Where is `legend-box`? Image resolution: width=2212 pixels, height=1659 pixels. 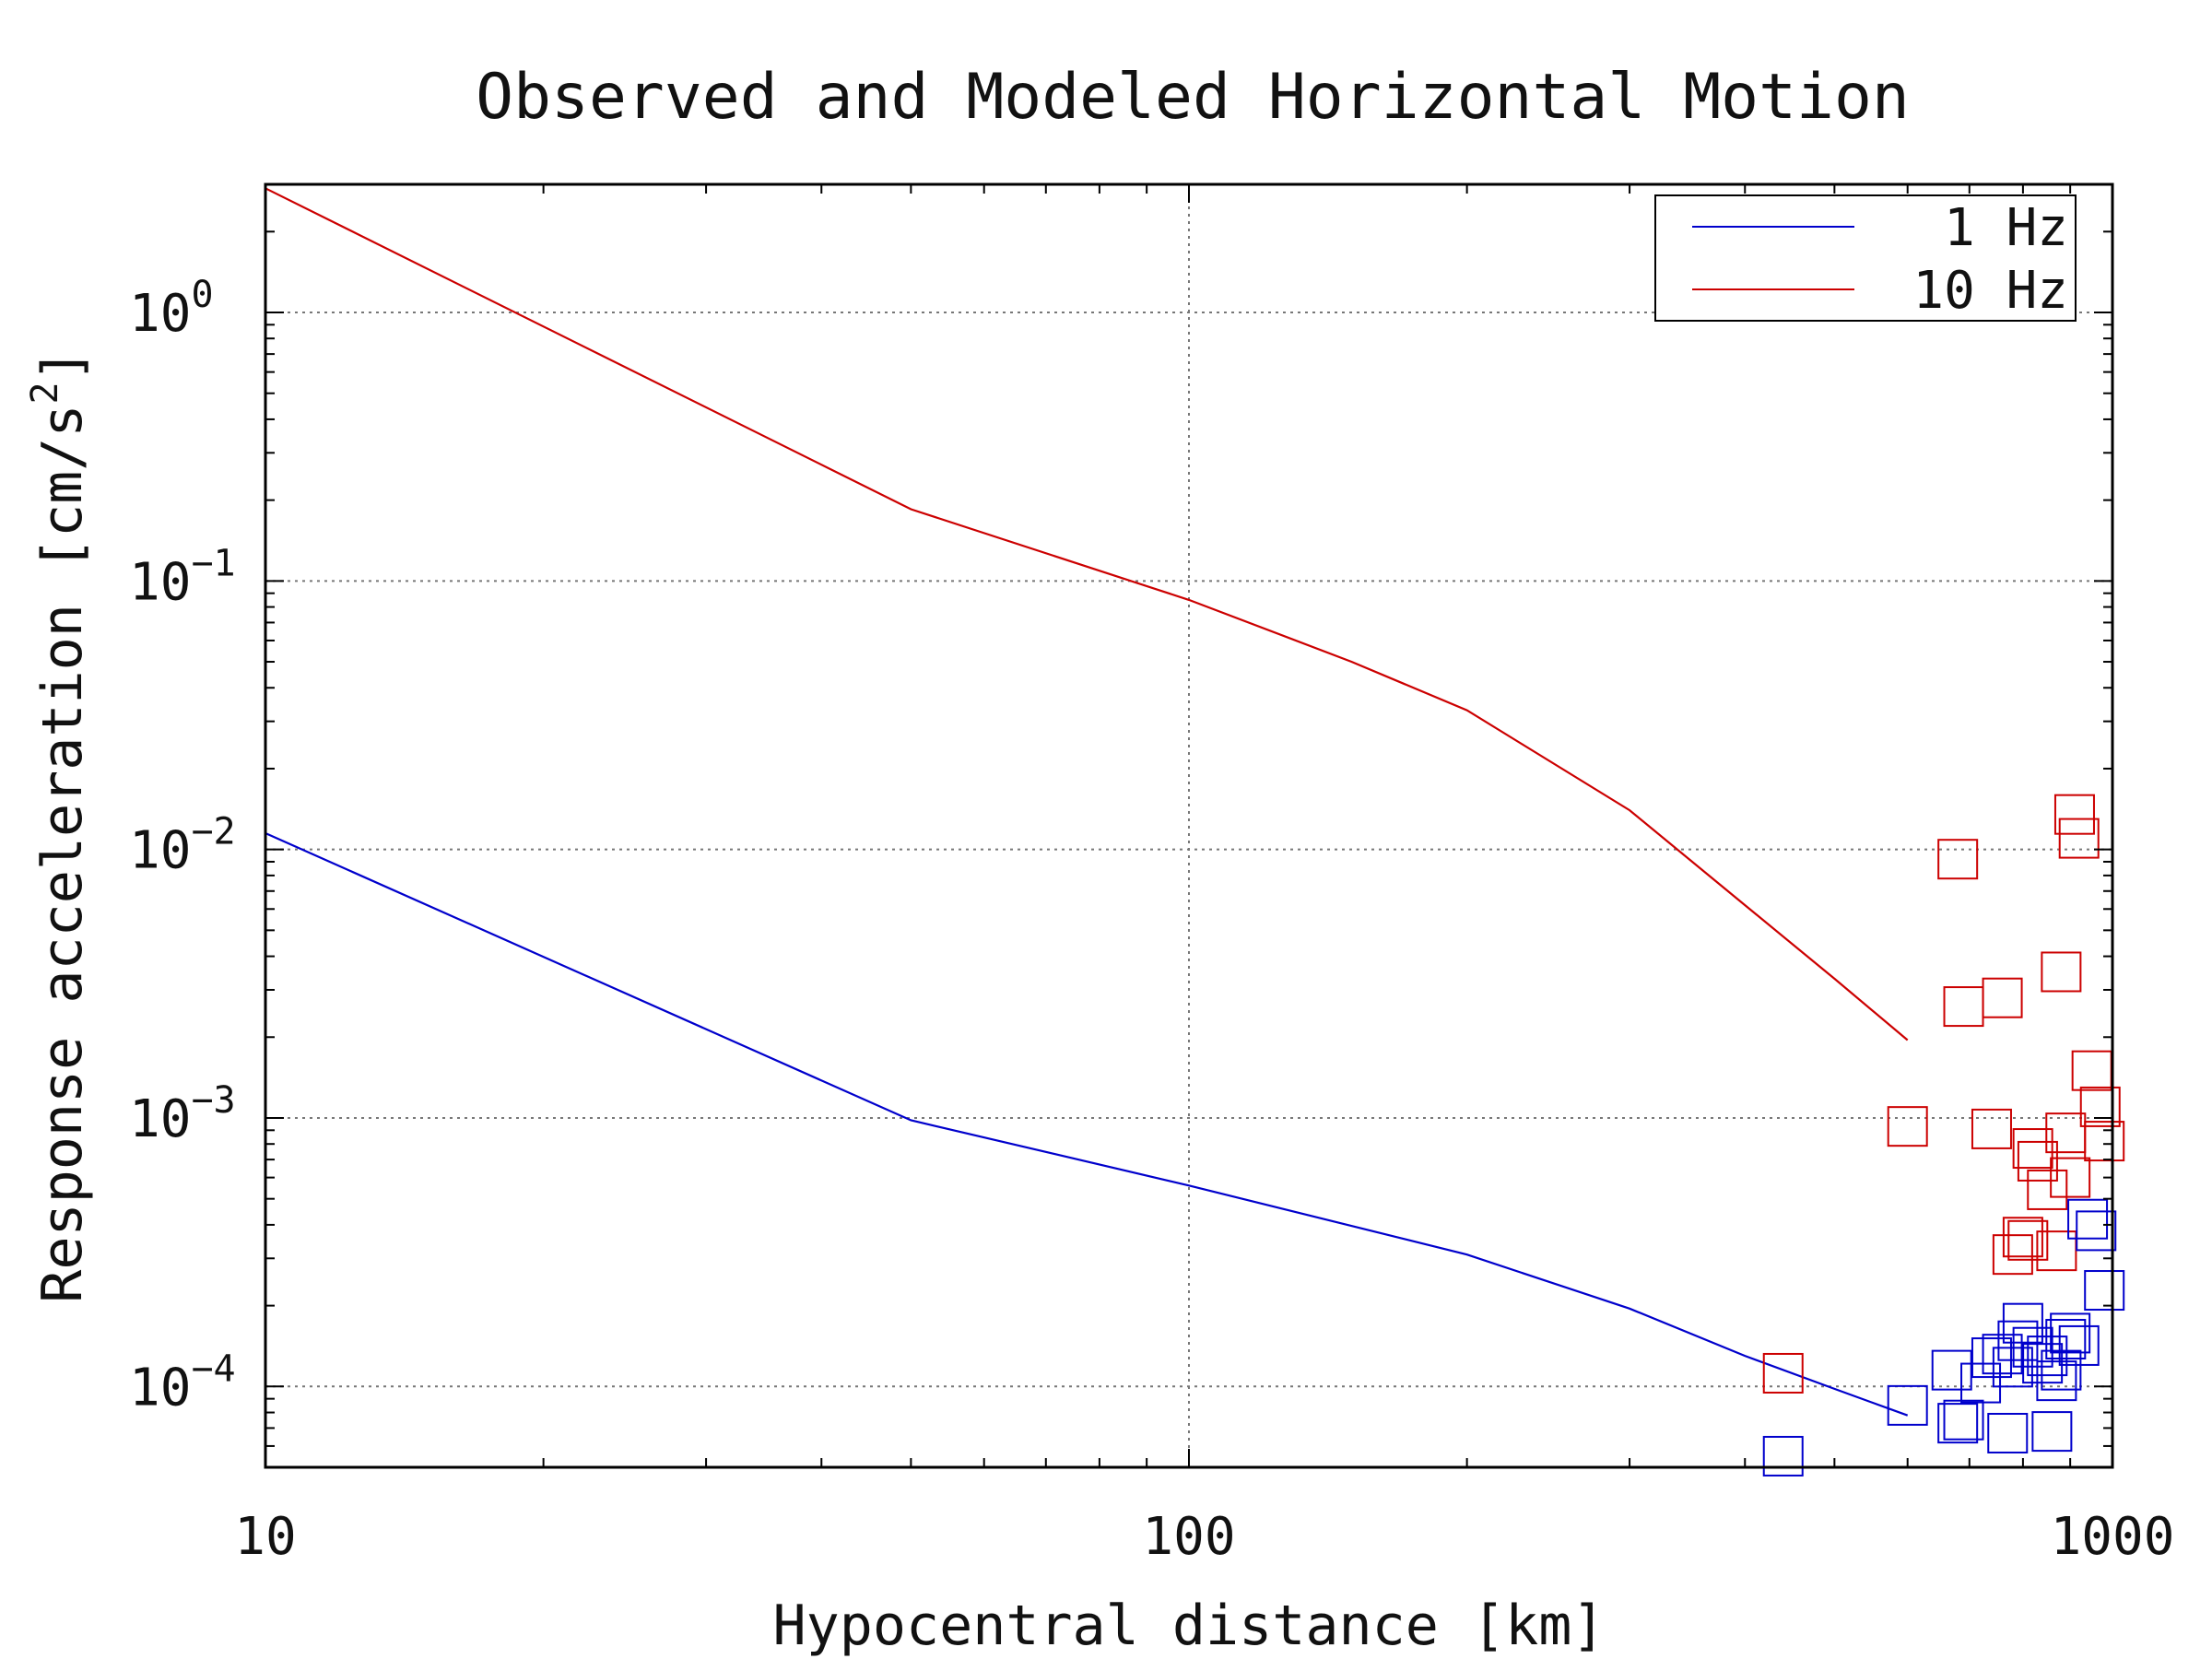
legend-box is located at coordinates (1865, 258).